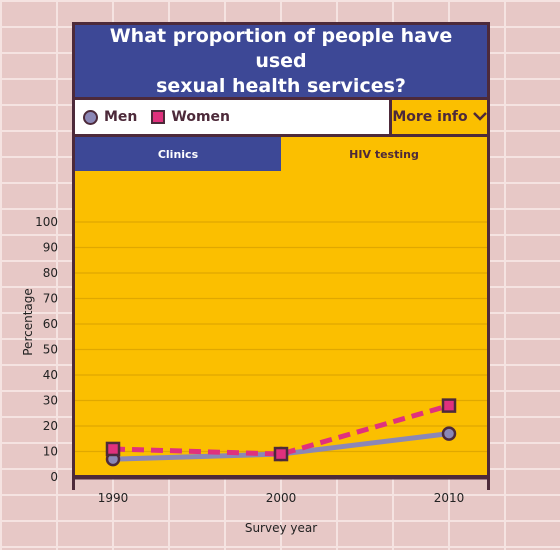 Image resolution: width=560 pixels, height=550 pixels. What do you see at coordinates (50, 350) in the screenshot?
I see `y-tick-label: 50` at bounding box center [50, 350].